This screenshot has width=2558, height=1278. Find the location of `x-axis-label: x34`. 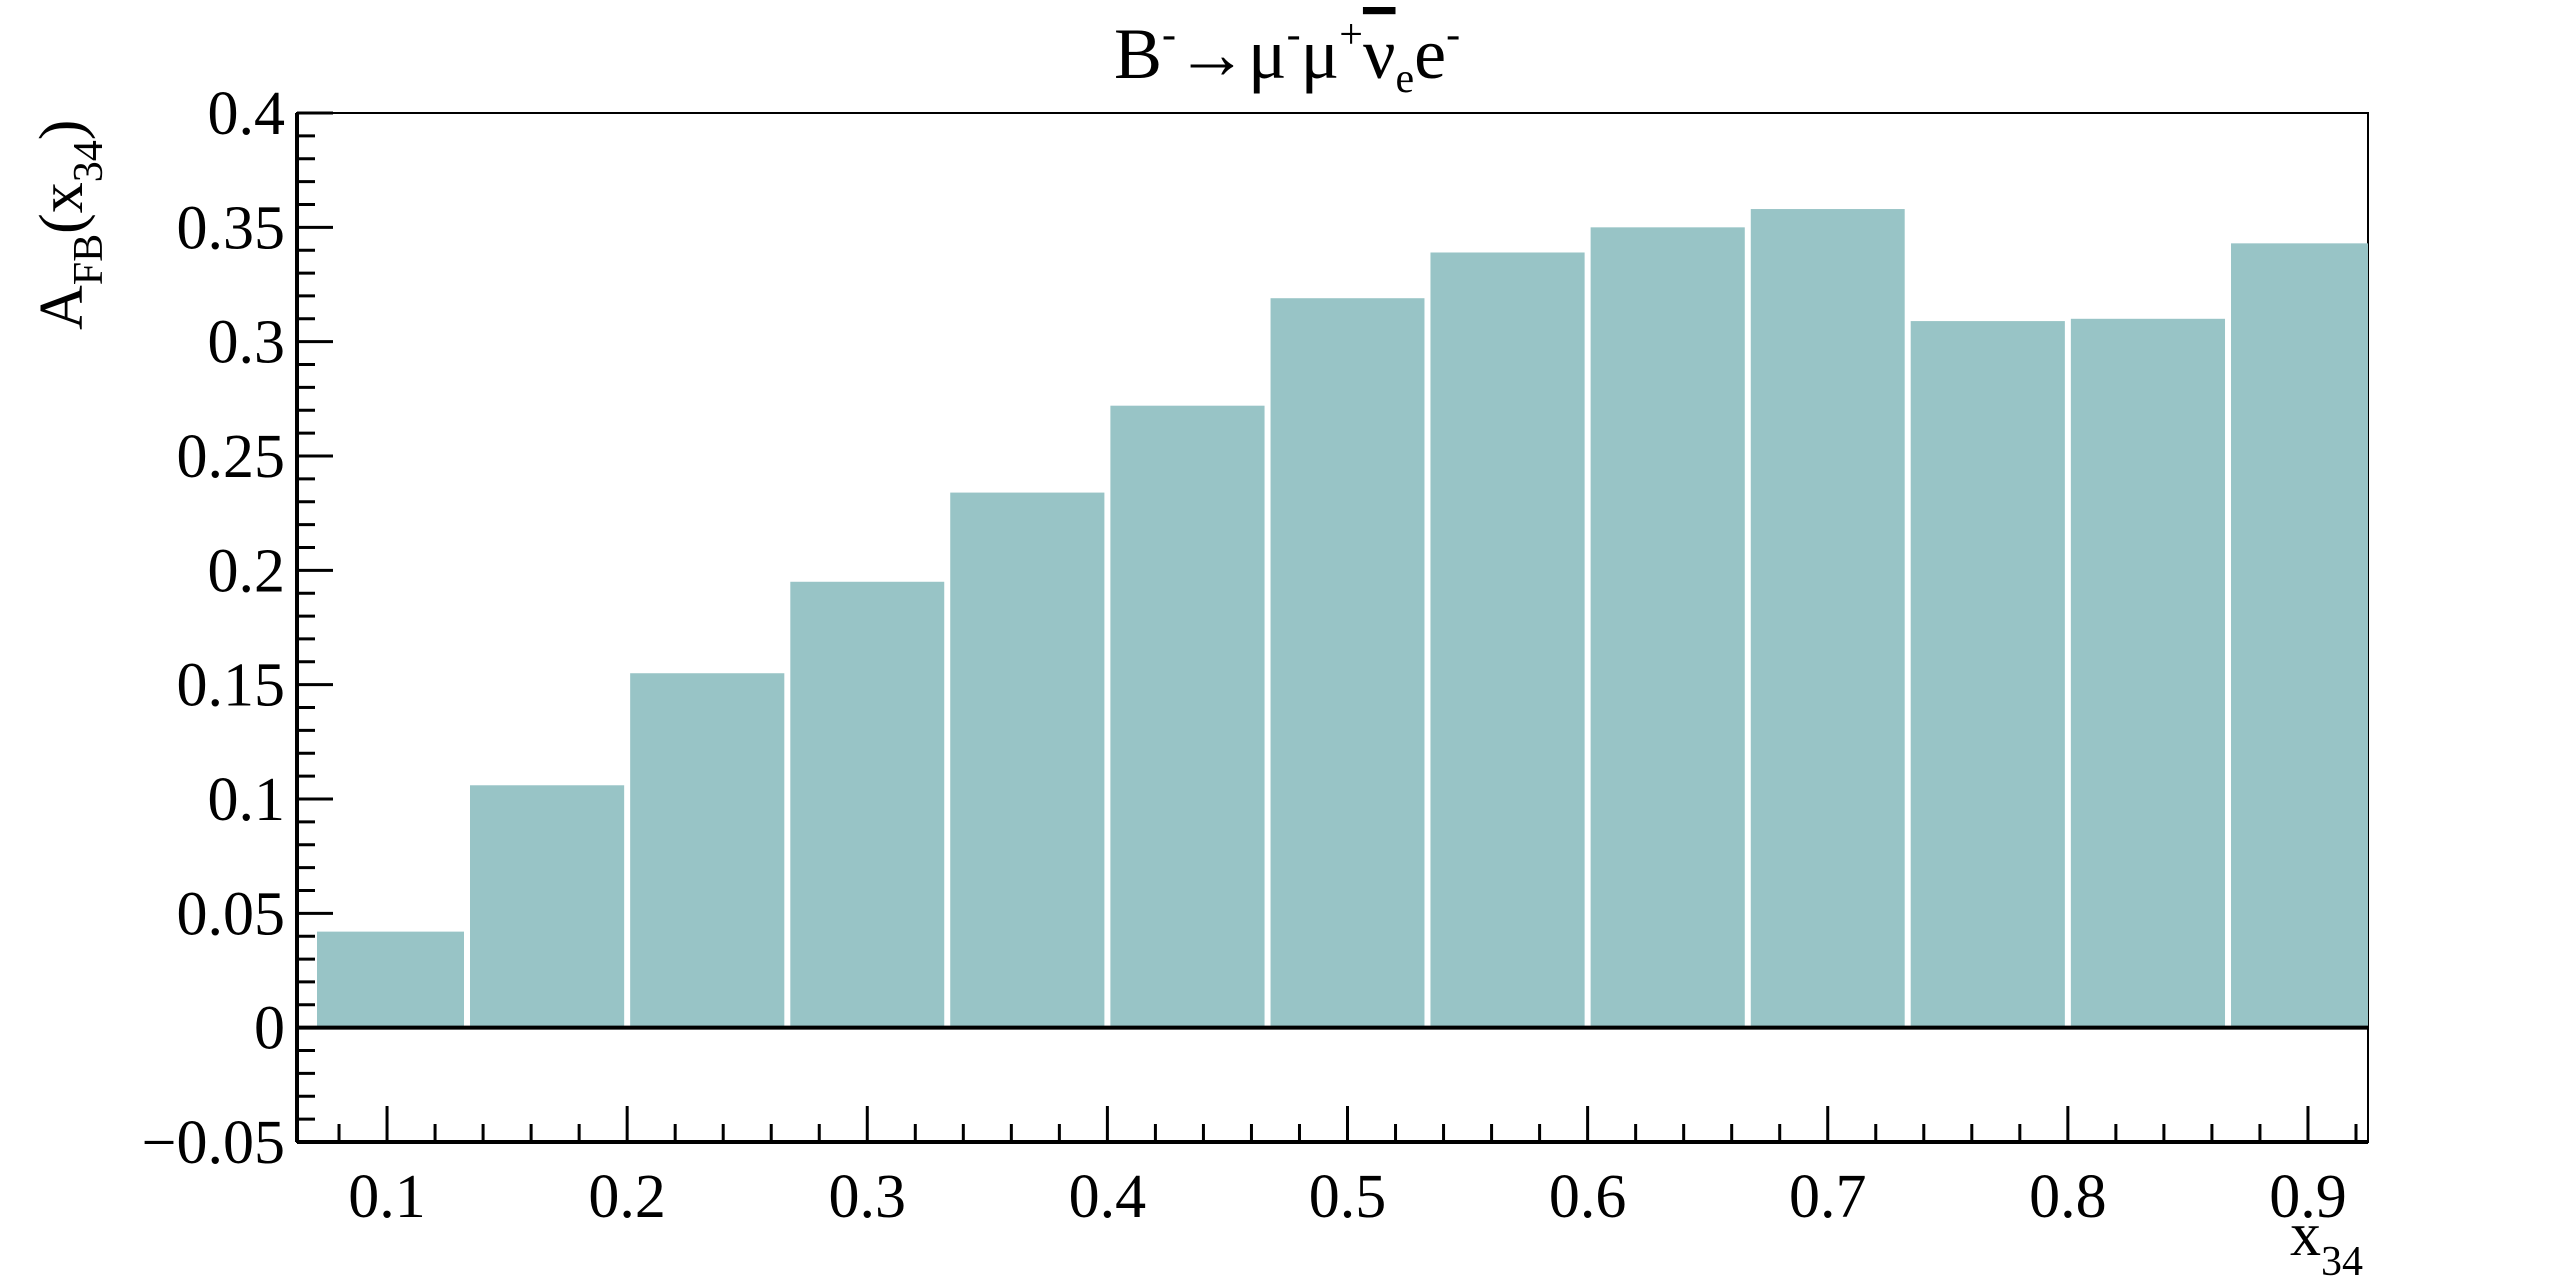

x-axis-label: x34 is located at coordinates (2326, 1239).